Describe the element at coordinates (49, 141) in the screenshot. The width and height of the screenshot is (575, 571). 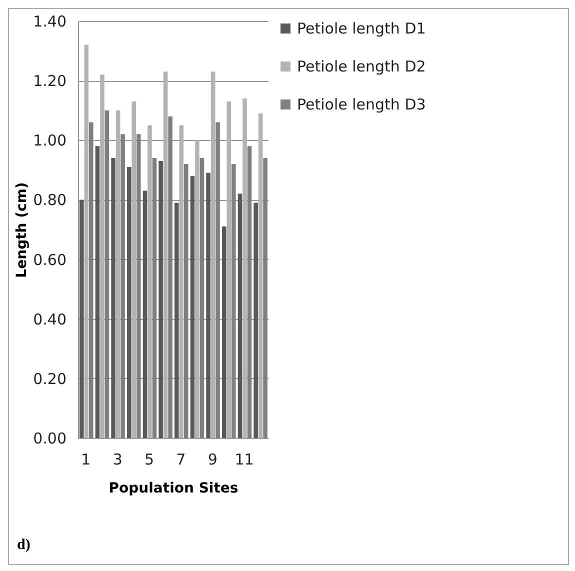
I see `y-tick-label: 1.00` at that location.